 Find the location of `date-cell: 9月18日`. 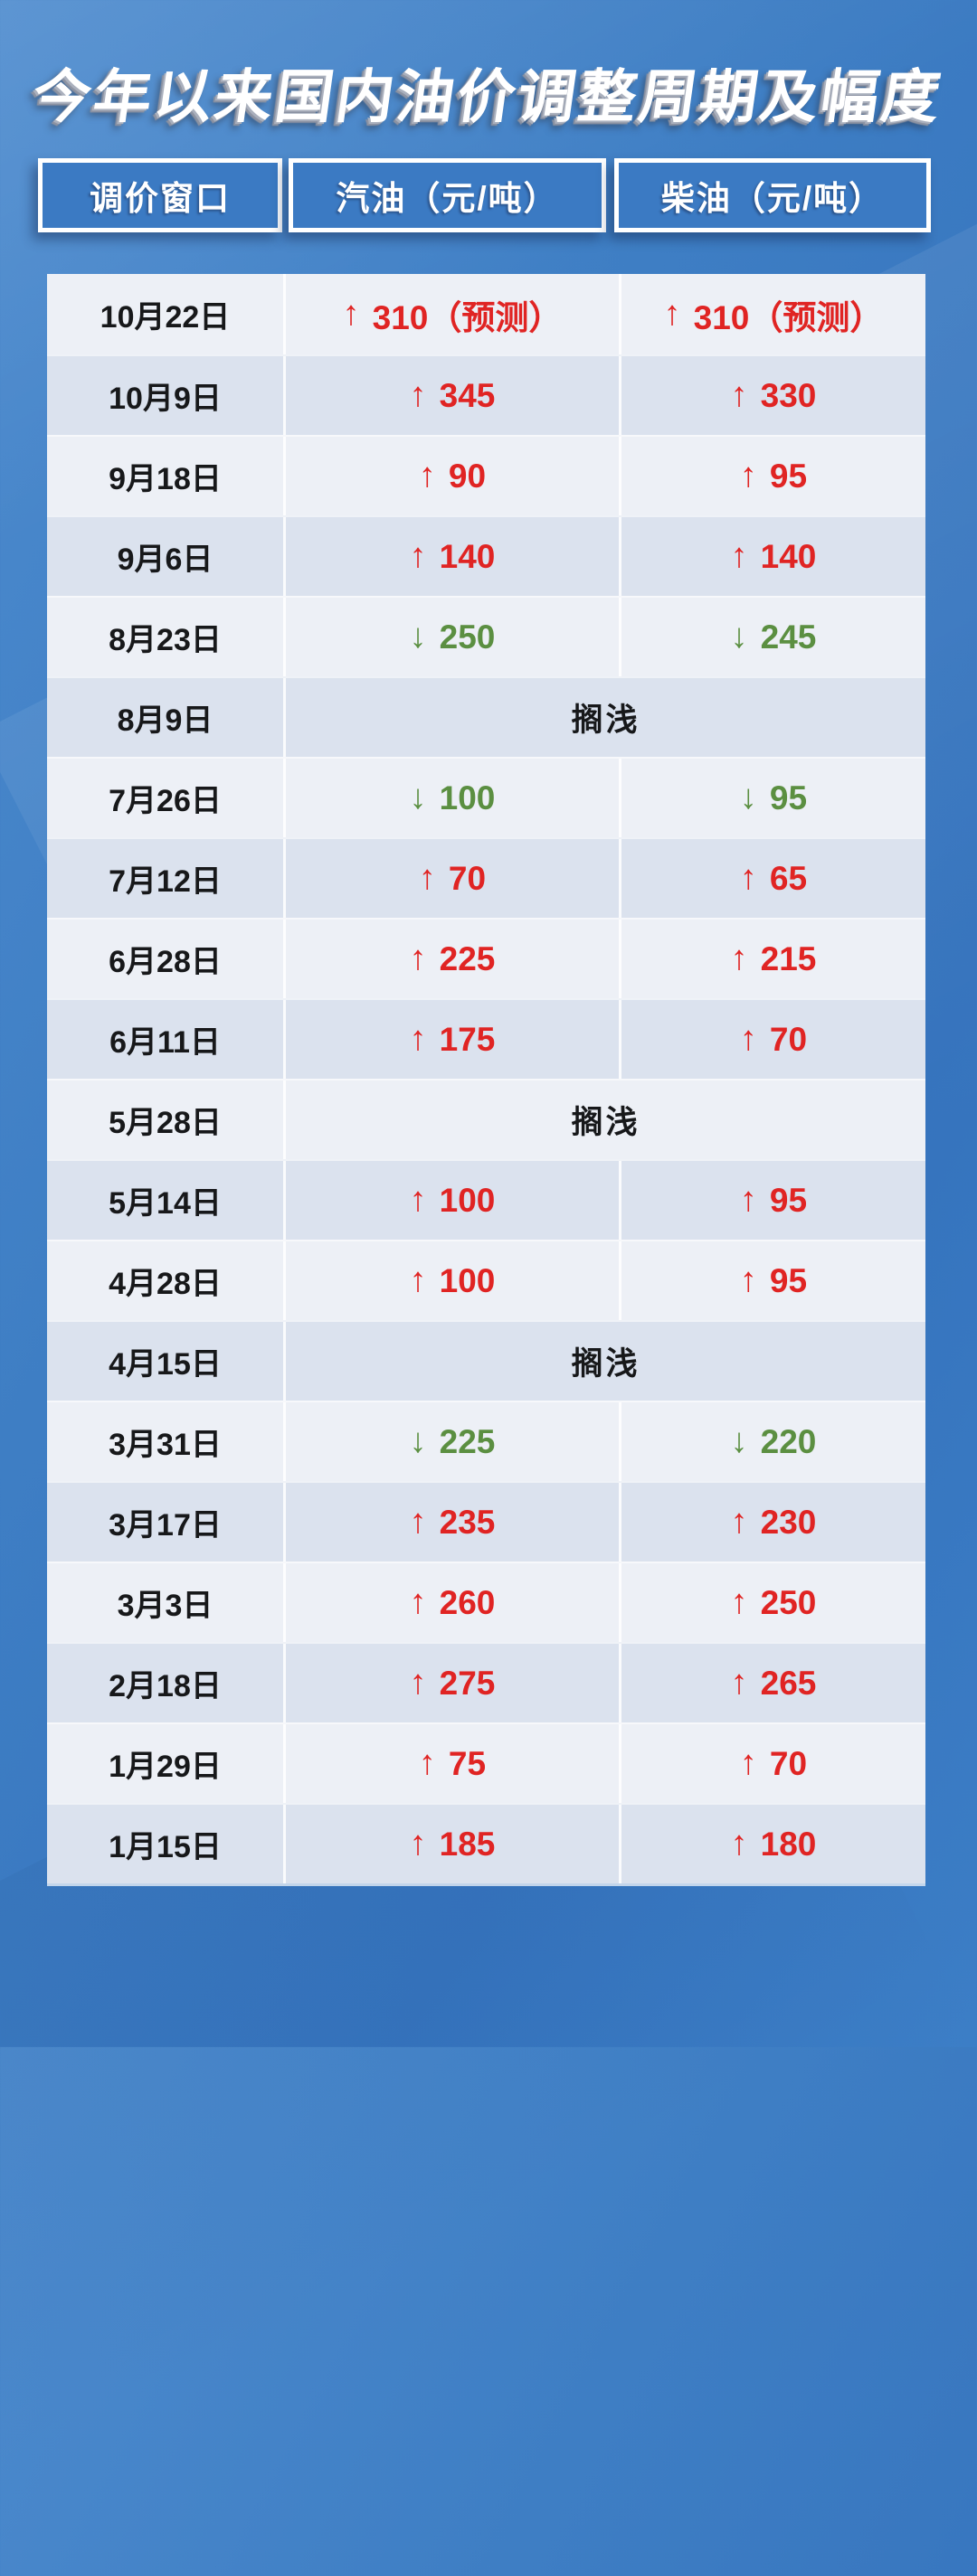

date-cell: 9月18日 is located at coordinates (165, 479).